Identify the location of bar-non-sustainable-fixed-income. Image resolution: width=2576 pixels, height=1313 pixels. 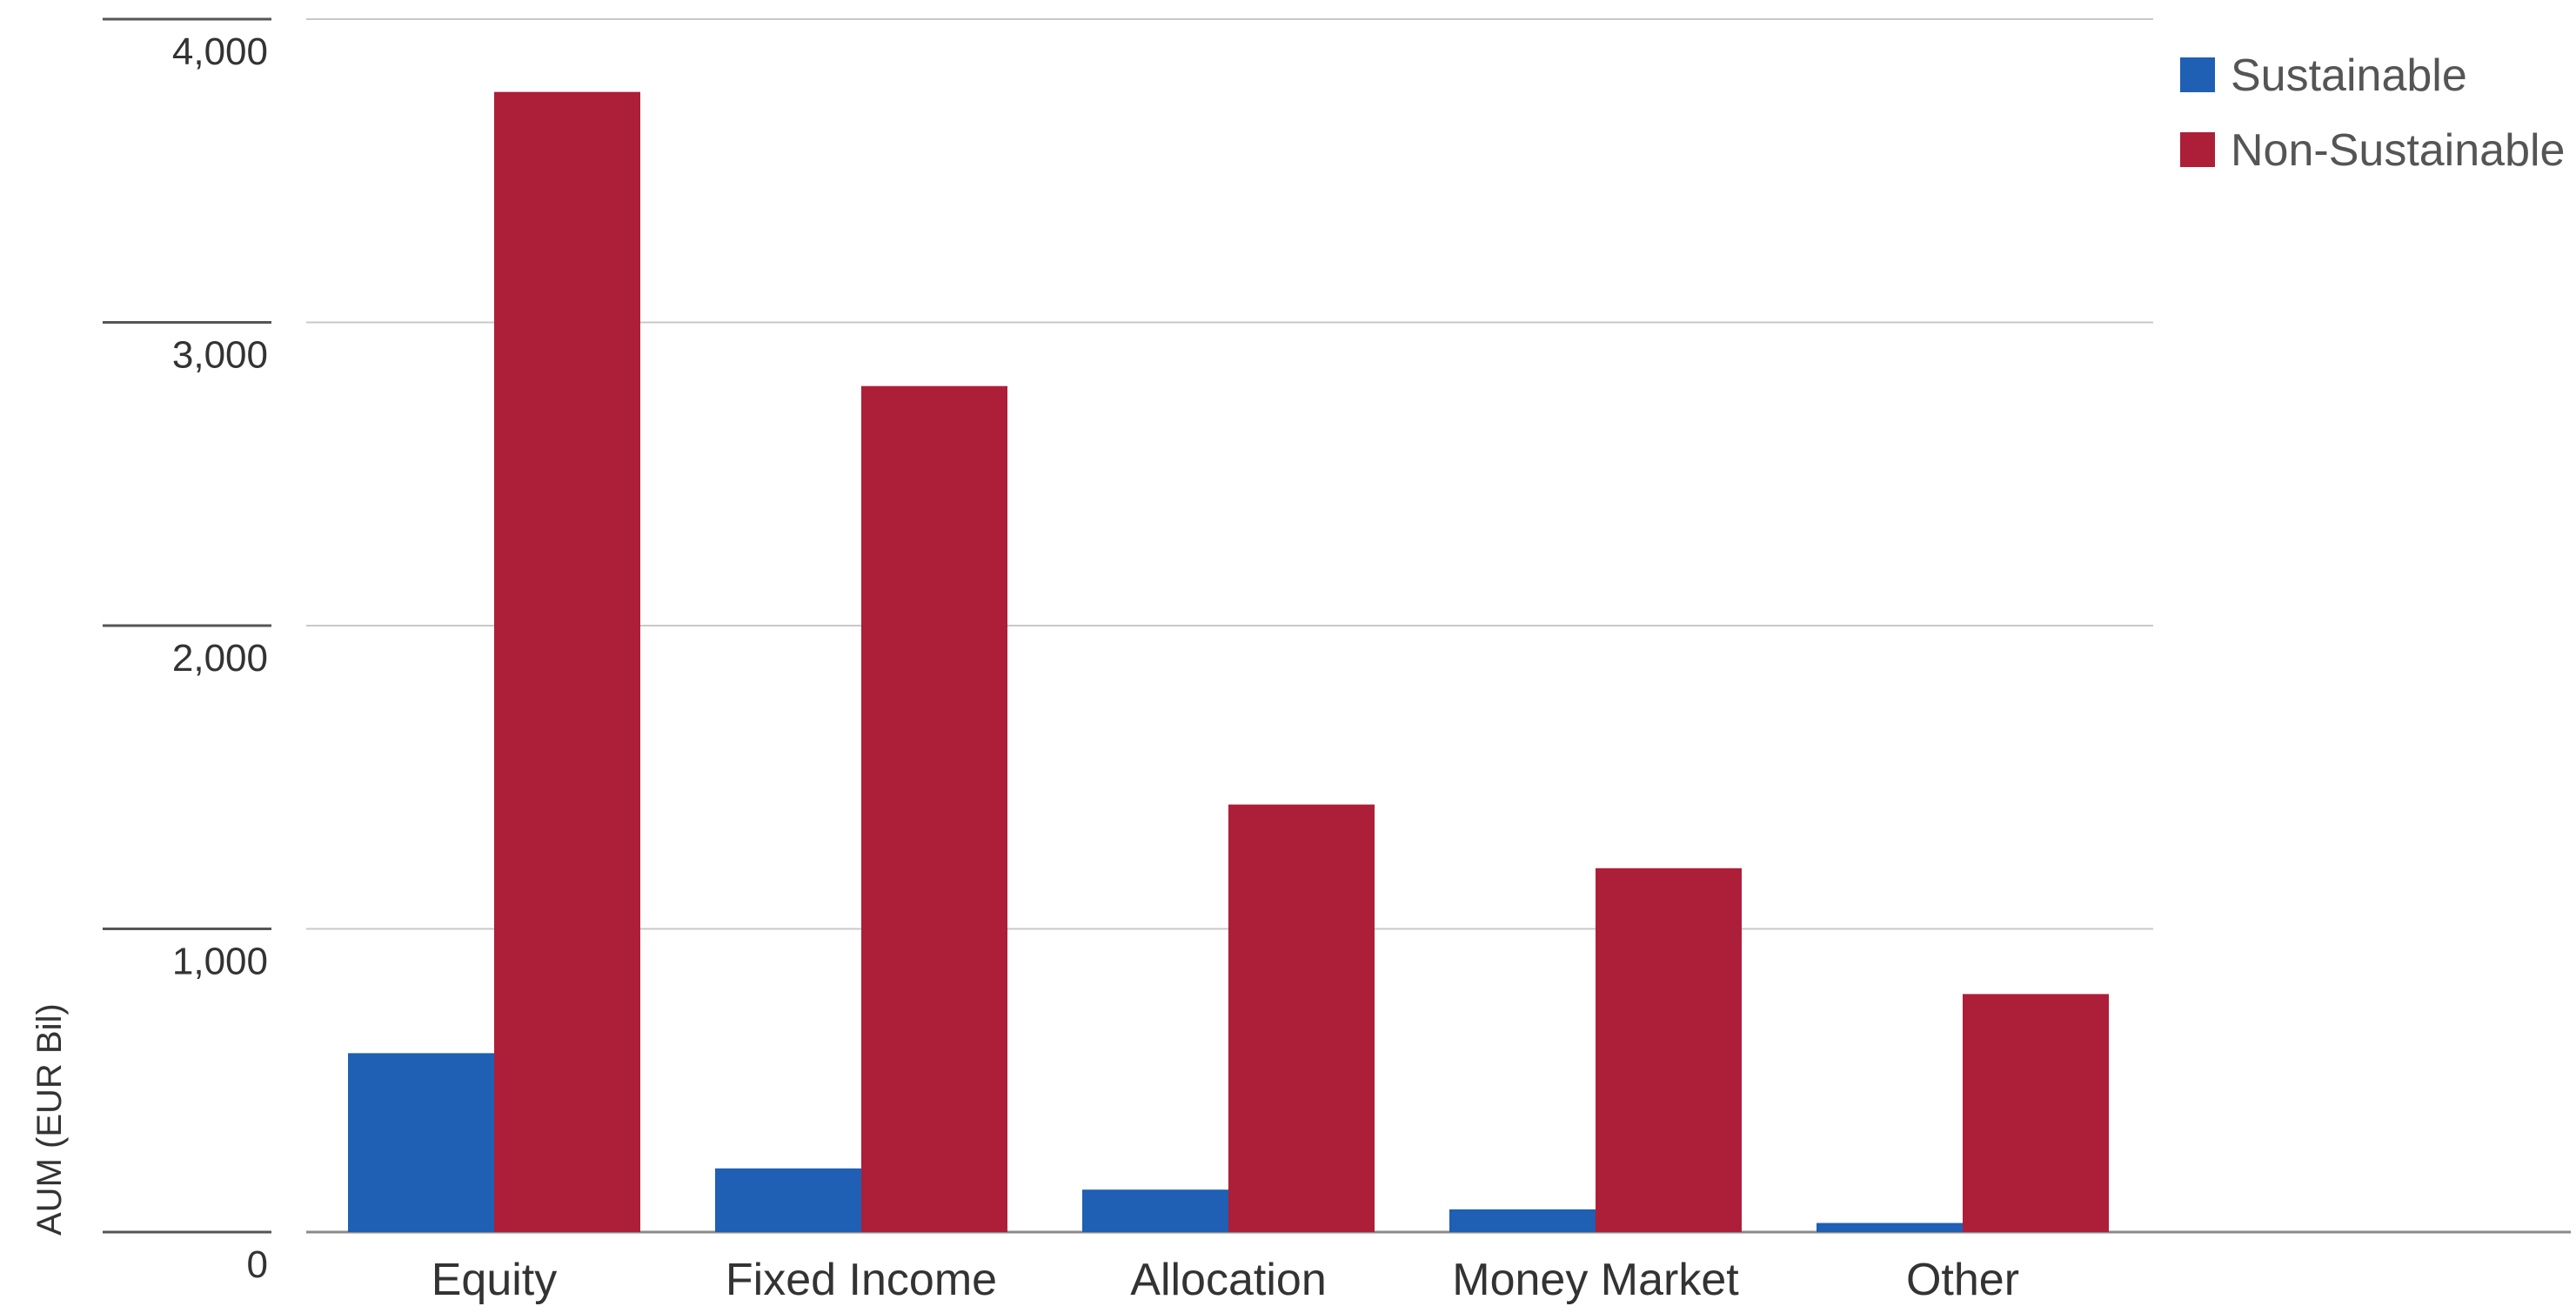
(934, 808).